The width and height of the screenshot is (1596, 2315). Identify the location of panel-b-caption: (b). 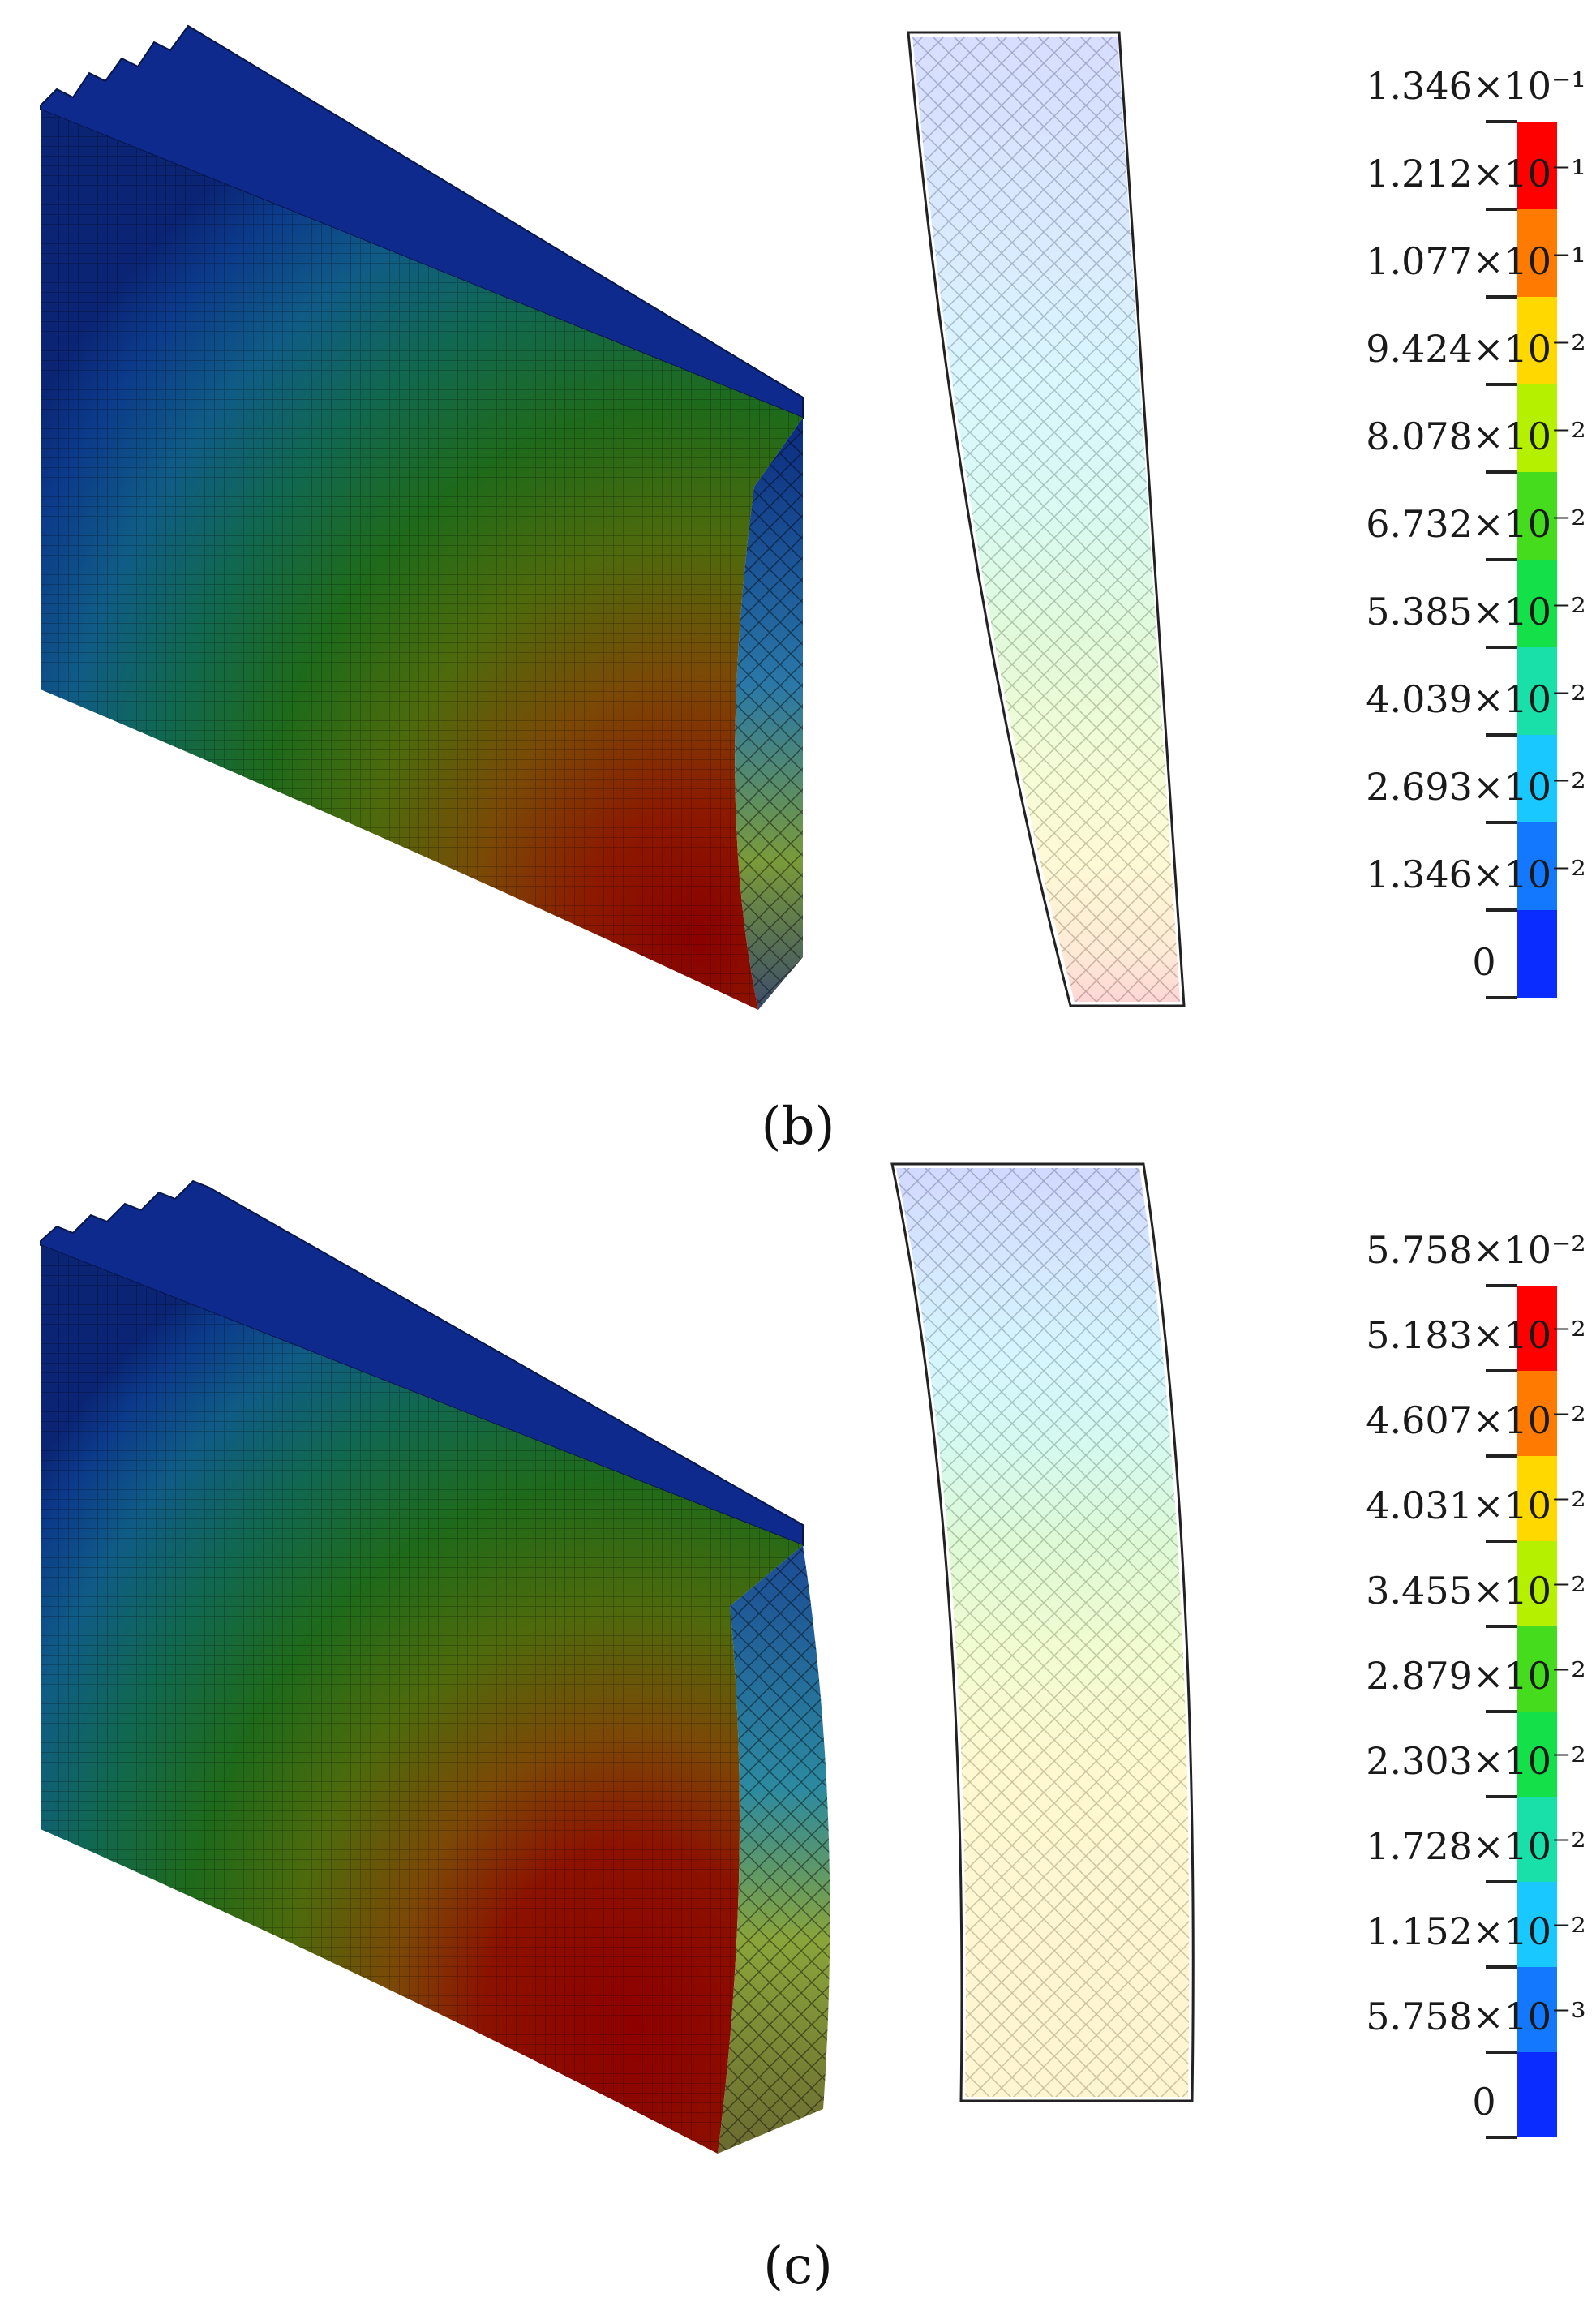
(798, 1127).